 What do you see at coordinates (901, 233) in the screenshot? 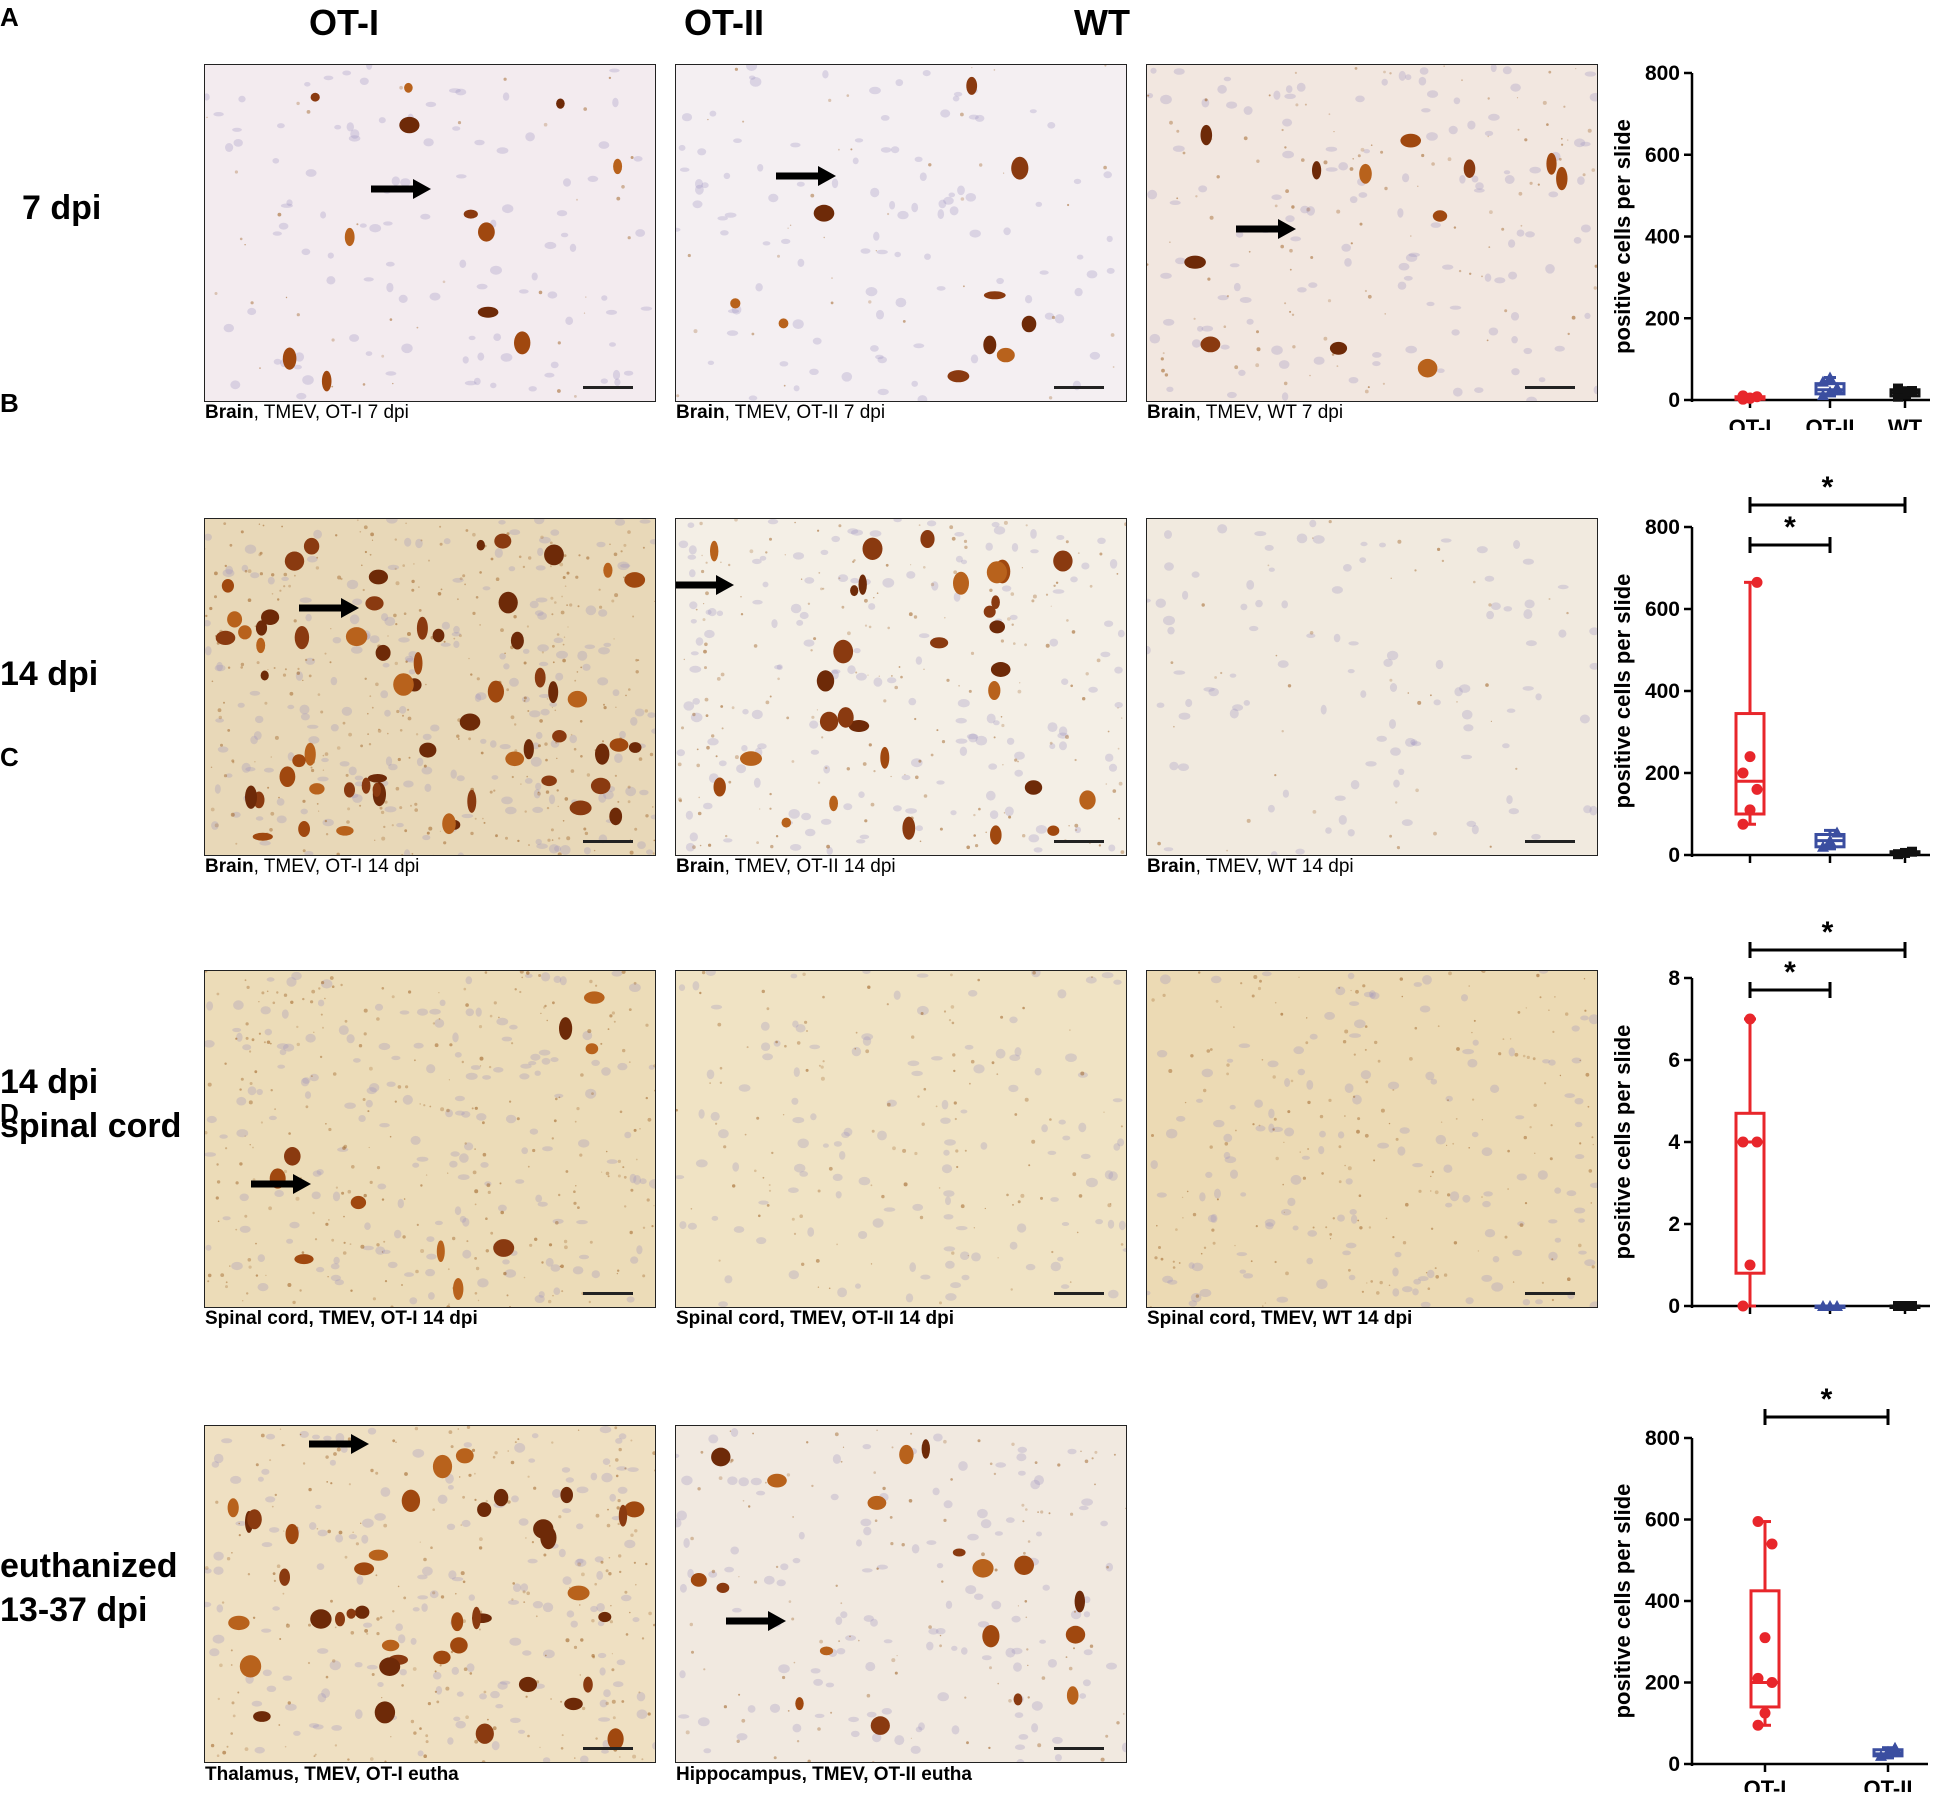
I see `micrograph-a2` at bounding box center [901, 233].